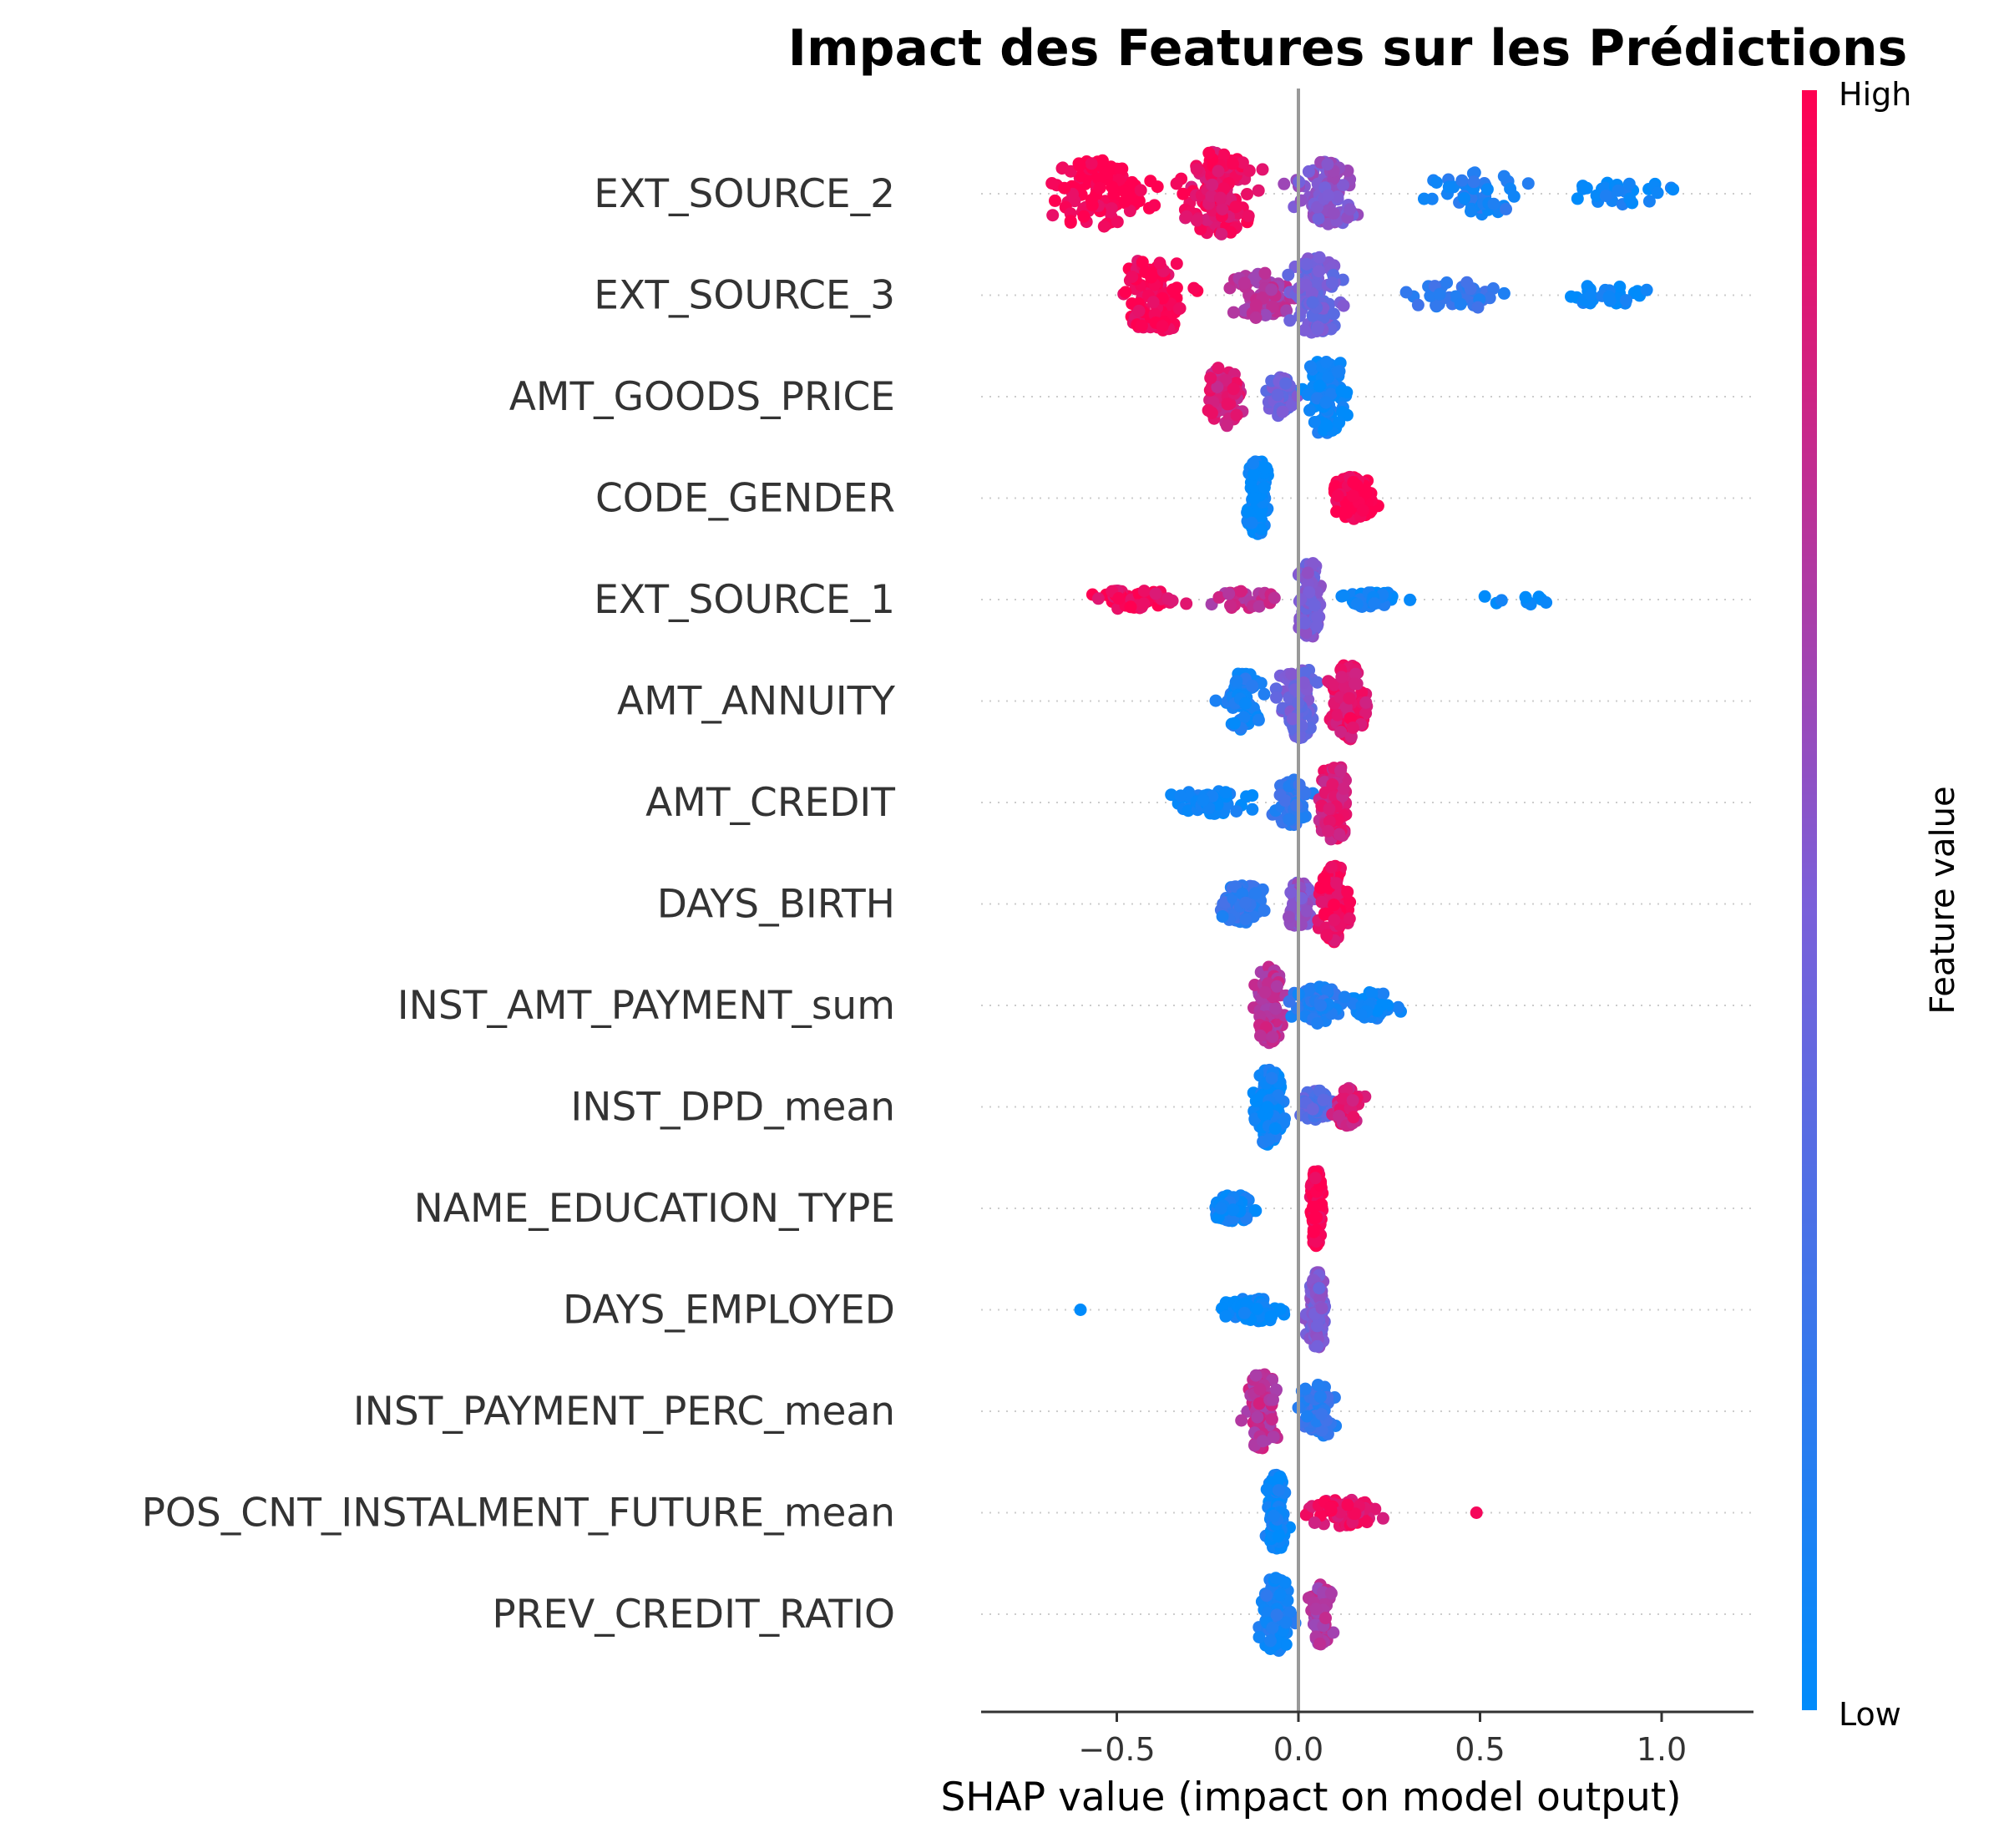 The image size is (2009, 1848). Describe the element at coordinates (745, 600) in the screenshot. I see `feature-label: EXT_SOURCE_1` at that location.